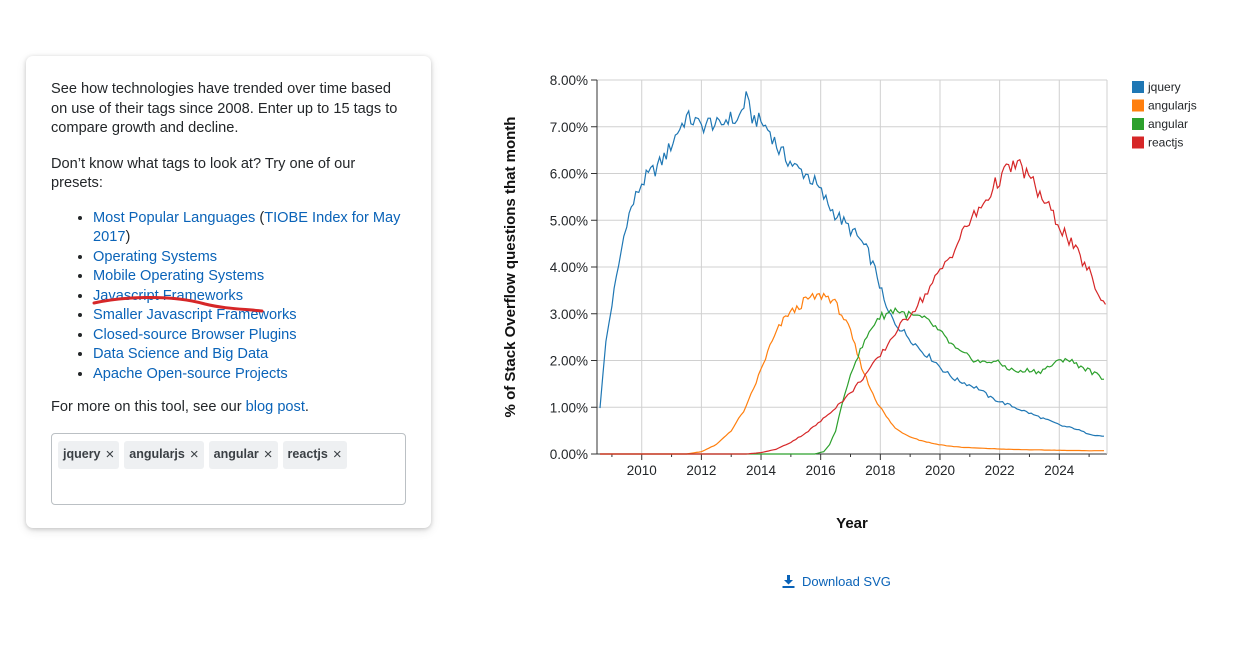  I want to click on preset-link-data-science: Data Science and Big Data, so click(181, 354).